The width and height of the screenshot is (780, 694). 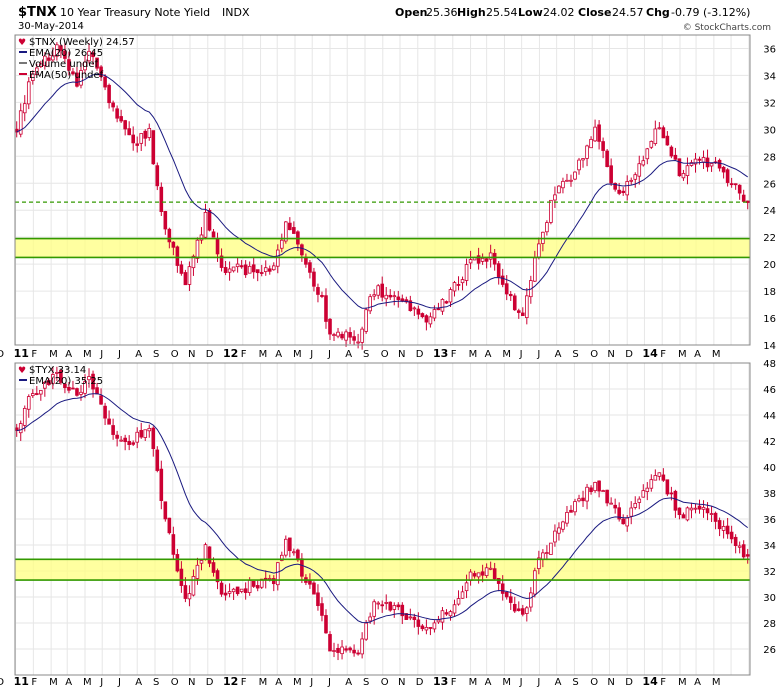 What do you see at coordinates (34, 682) in the screenshot?
I see `x-tick-label: F` at bounding box center [34, 682].